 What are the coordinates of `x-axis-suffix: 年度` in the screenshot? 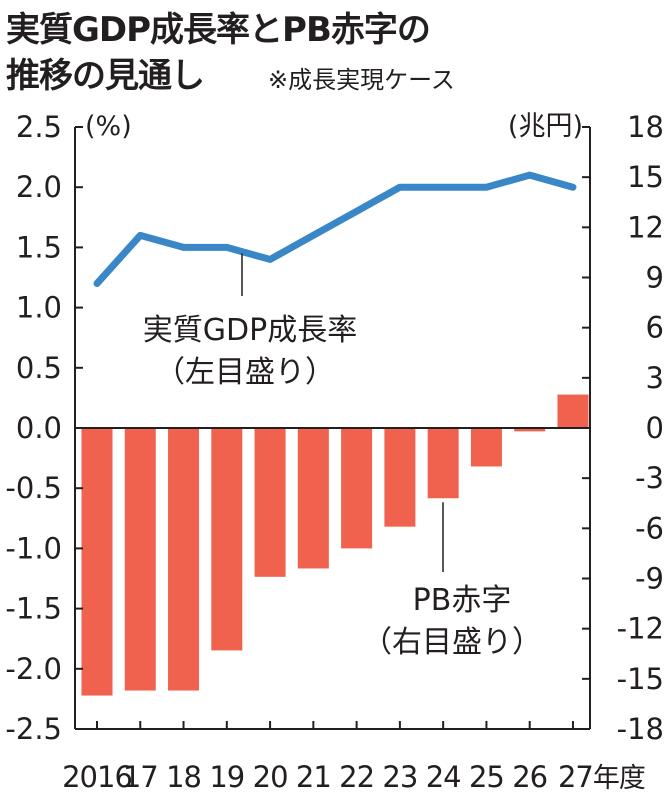 It's located at (619, 778).